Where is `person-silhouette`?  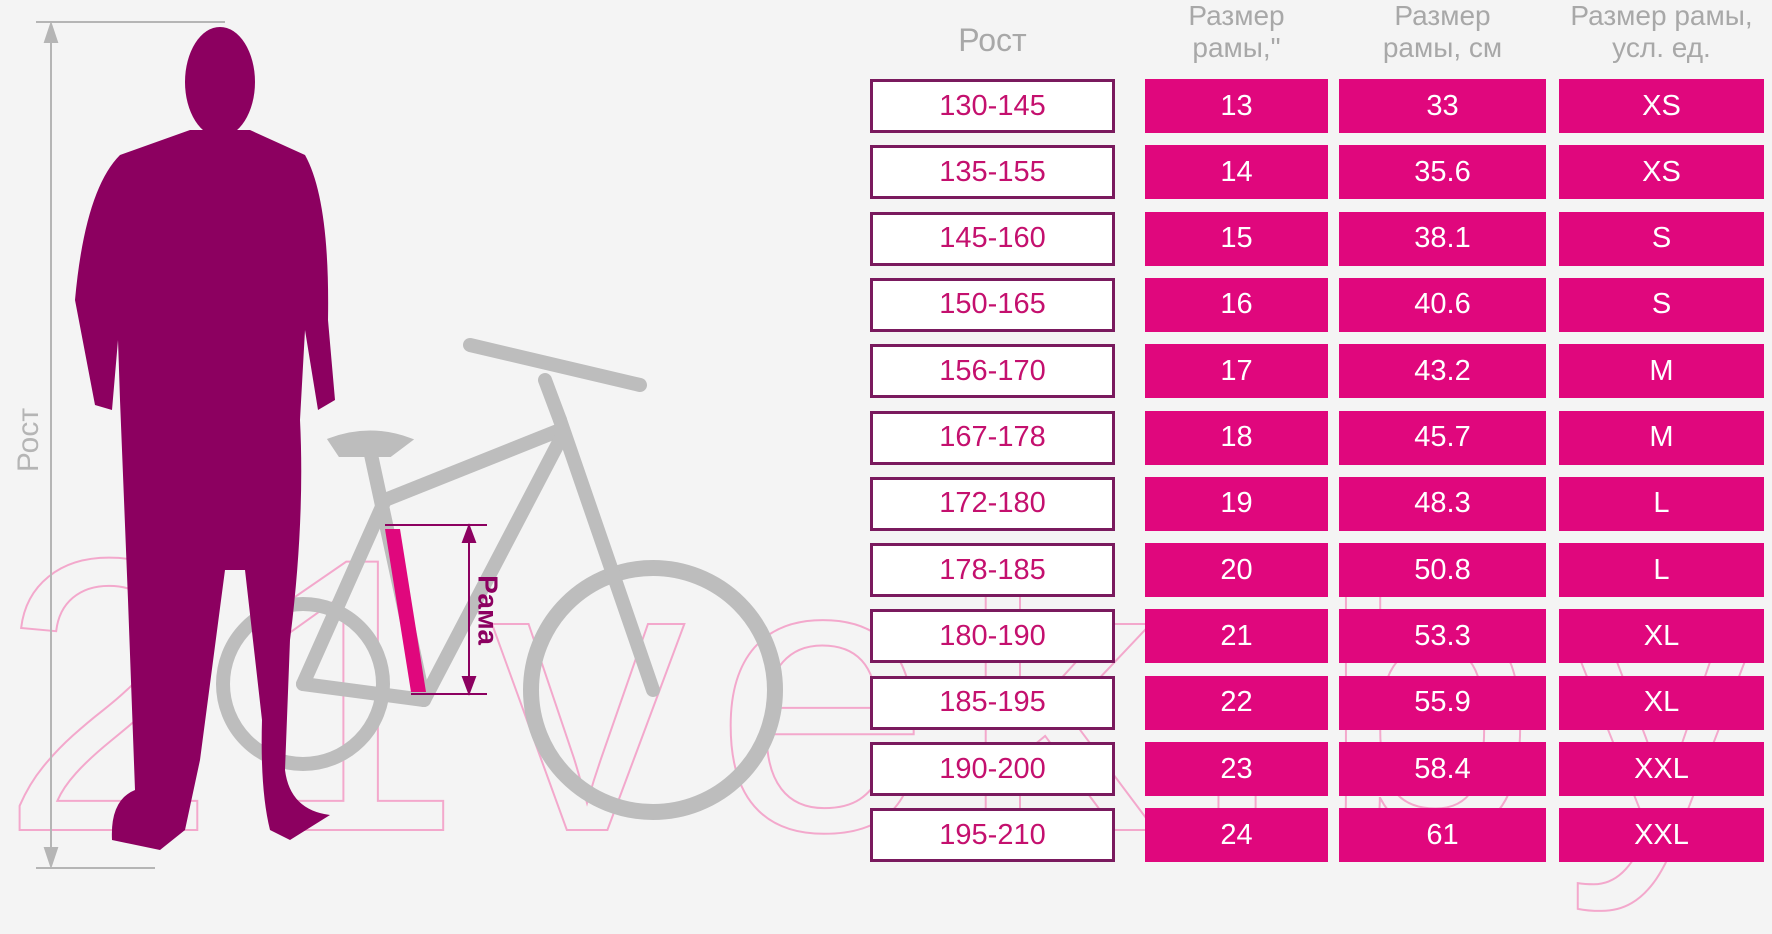 person-silhouette is located at coordinates (205, 438).